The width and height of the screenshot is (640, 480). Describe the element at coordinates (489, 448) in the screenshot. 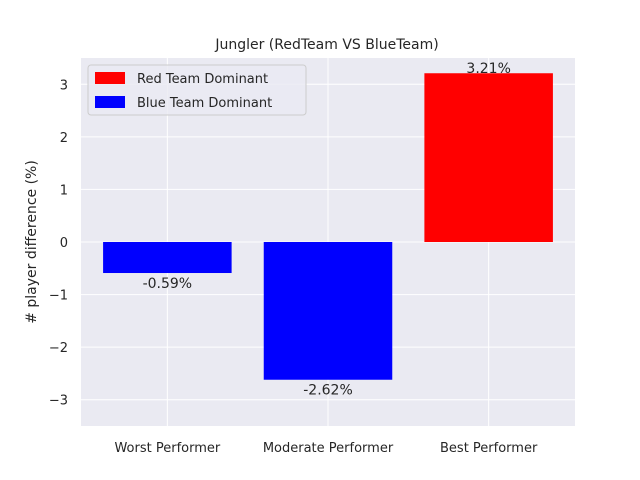

I see `x-tick-label: Best Performer` at that location.